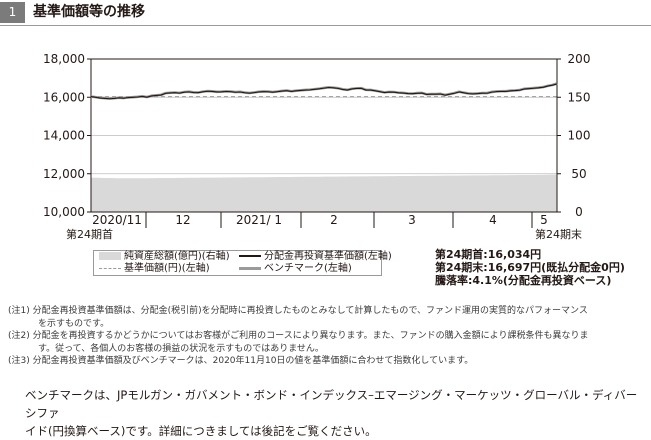 The width and height of the screenshot is (651, 440). Describe the element at coordinates (167, 268) in the screenshot. I see `legend-label: 基準価額(円)(左軸)` at that location.